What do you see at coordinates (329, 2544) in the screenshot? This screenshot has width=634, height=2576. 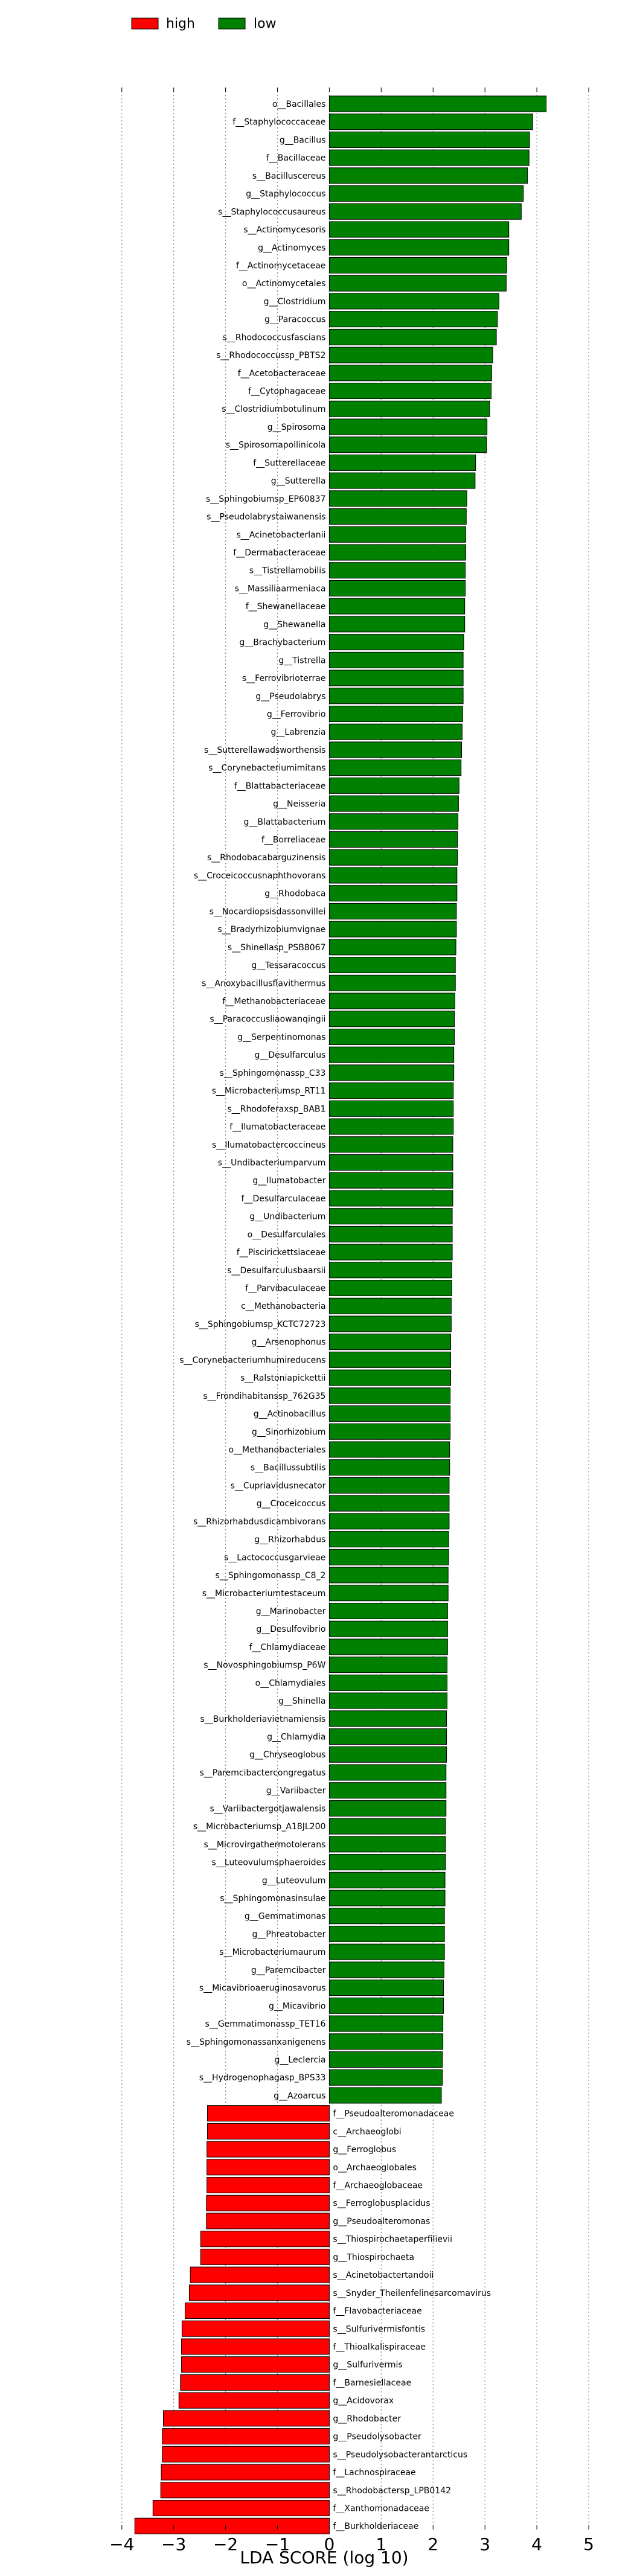 I see `x-tick-label: 0` at bounding box center [329, 2544].